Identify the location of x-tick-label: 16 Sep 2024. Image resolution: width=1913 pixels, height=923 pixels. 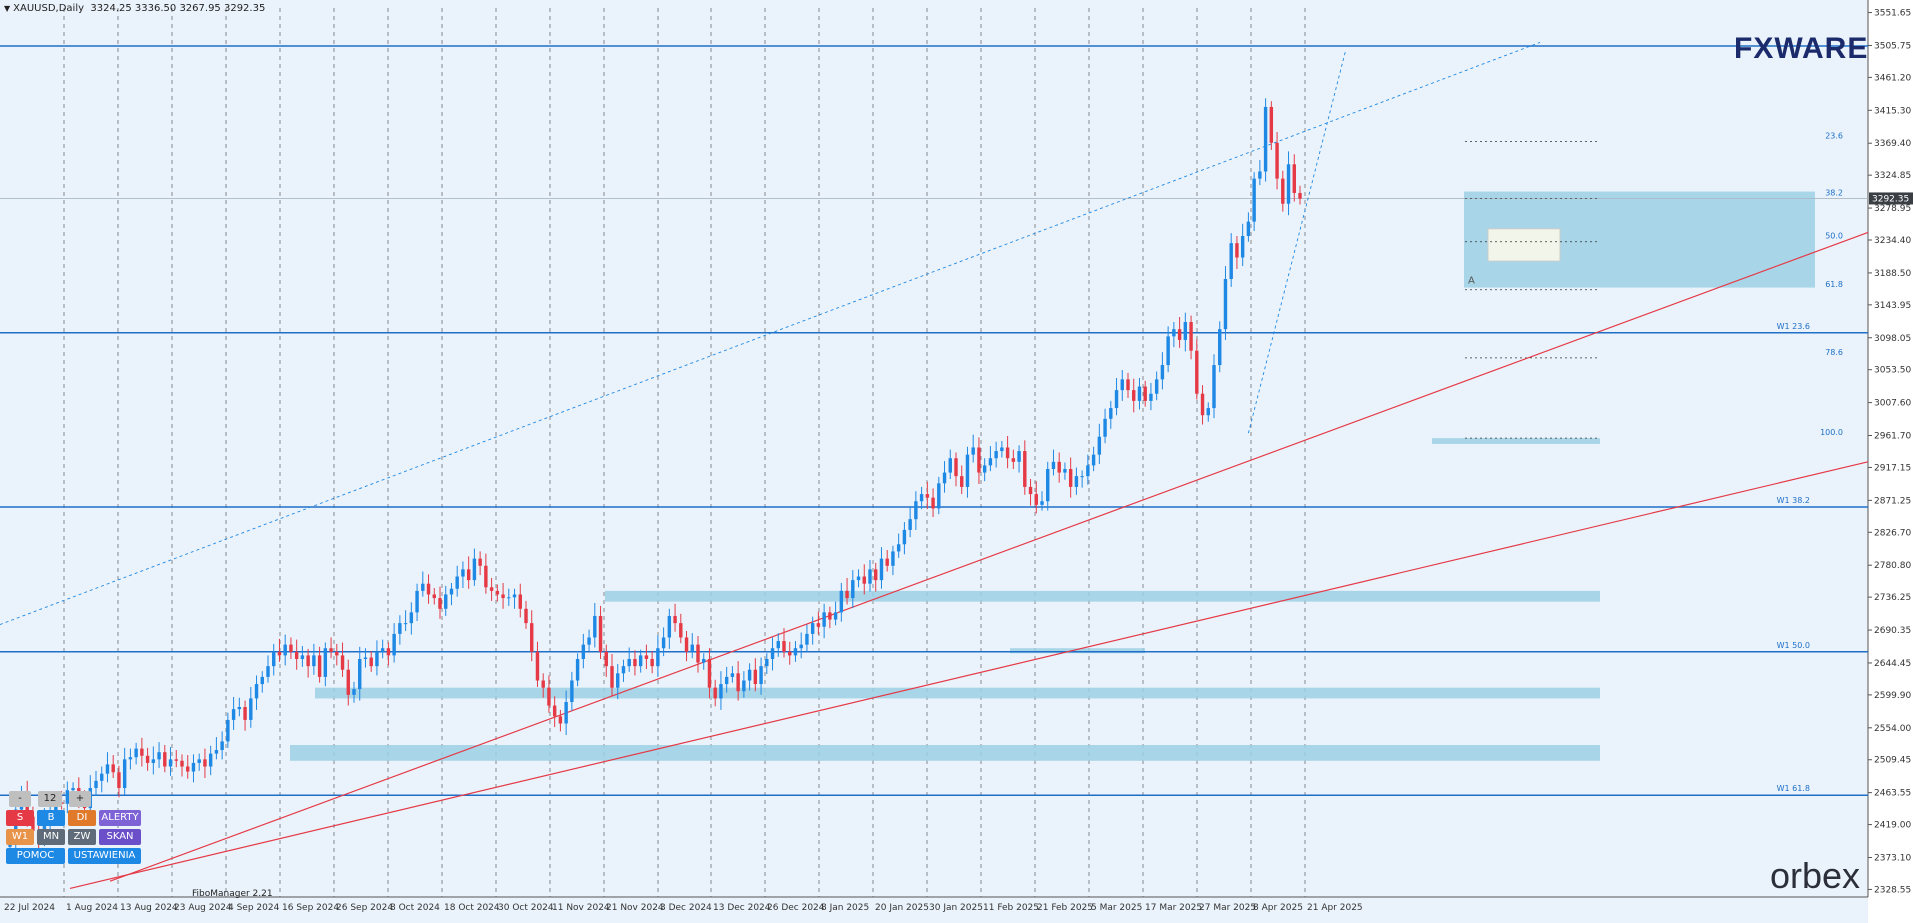
(310, 908).